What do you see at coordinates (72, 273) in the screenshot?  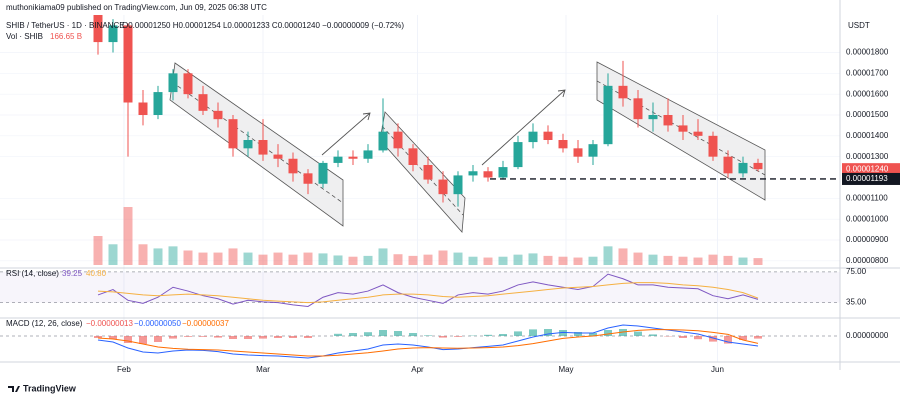 I see `rsi-value: 39.25` at bounding box center [72, 273].